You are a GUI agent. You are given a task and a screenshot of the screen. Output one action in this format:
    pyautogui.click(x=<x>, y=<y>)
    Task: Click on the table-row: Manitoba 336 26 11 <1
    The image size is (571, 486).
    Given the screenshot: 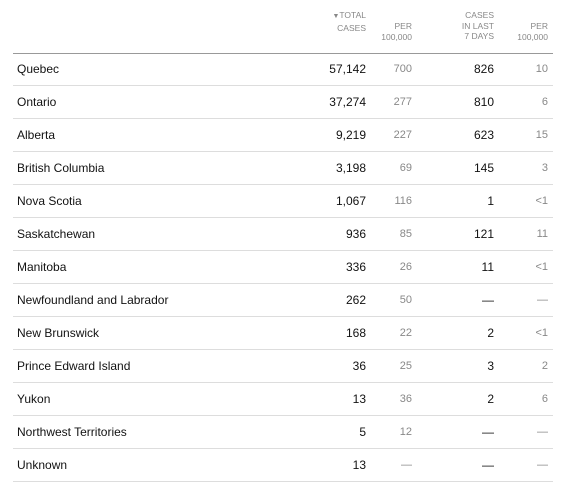 What is the action you would take?
    pyautogui.click(x=283, y=267)
    